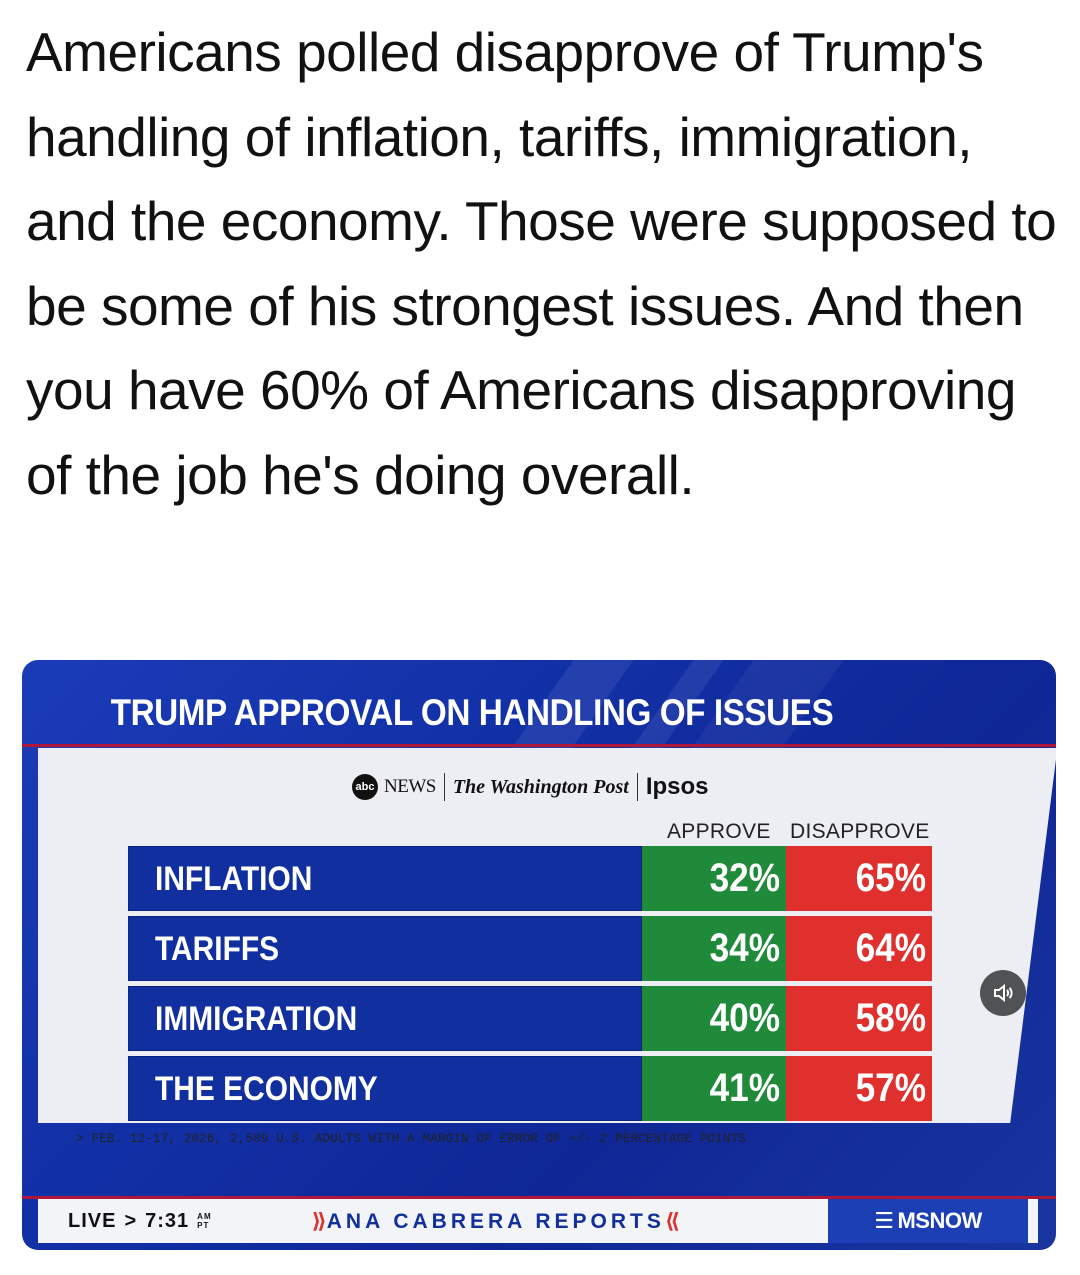 This screenshot has height=1275, width=1080. What do you see at coordinates (714, 948) in the screenshot?
I see `approve-value: 34%` at bounding box center [714, 948].